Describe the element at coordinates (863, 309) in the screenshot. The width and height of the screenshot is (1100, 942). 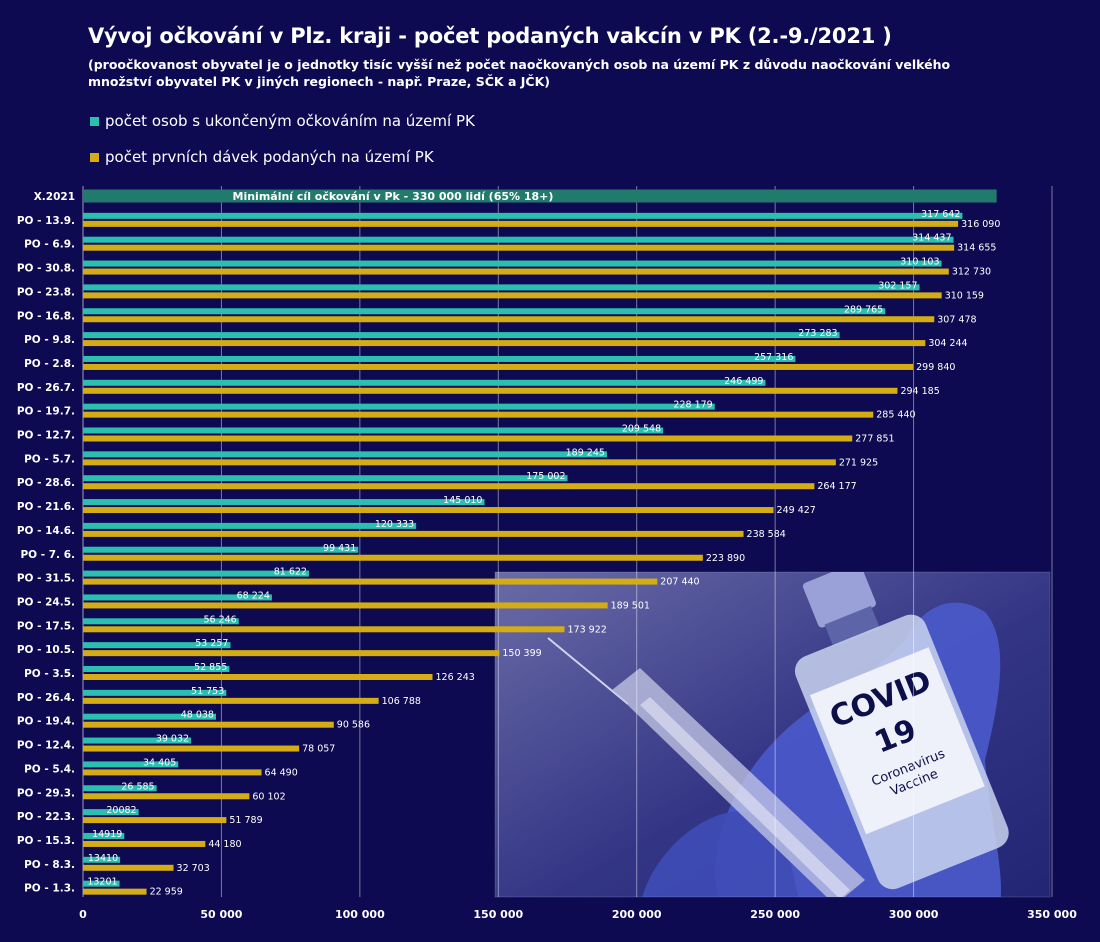
I see `data-label-completed: 289 765` at that location.